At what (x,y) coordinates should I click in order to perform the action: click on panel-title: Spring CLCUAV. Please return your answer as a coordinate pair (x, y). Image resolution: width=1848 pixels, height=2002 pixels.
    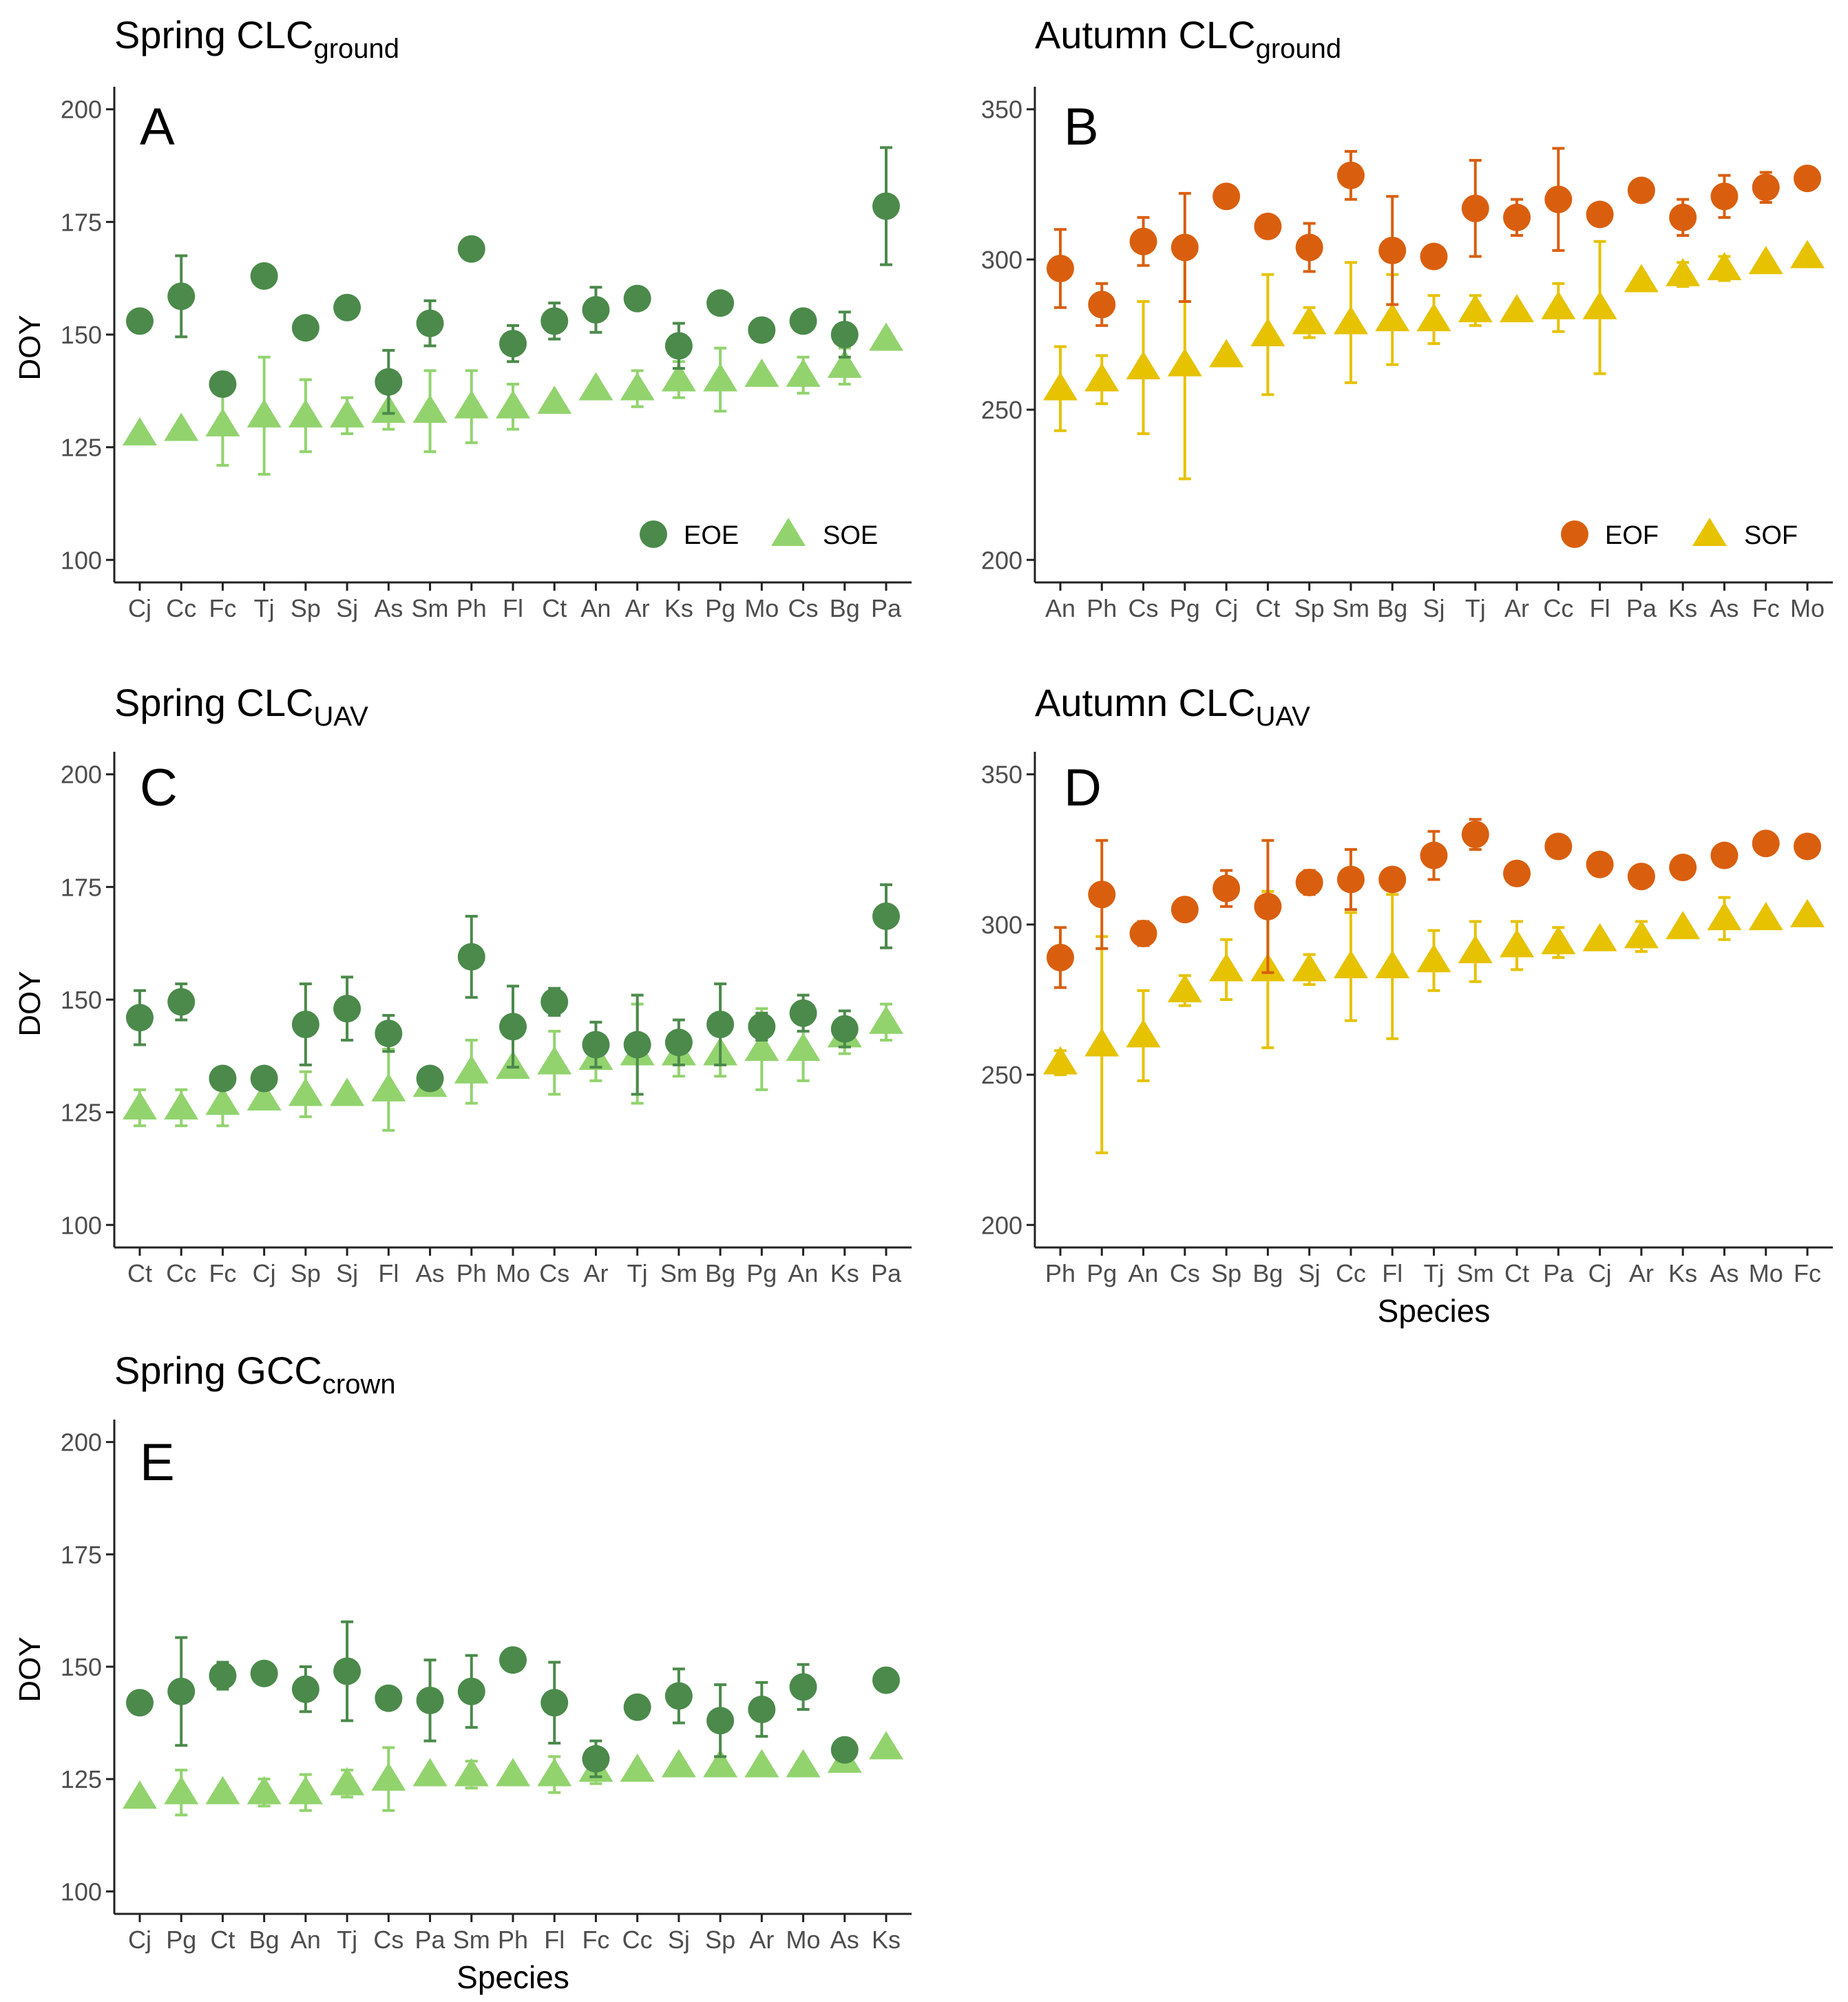
    Looking at the image, I should click on (241, 707).